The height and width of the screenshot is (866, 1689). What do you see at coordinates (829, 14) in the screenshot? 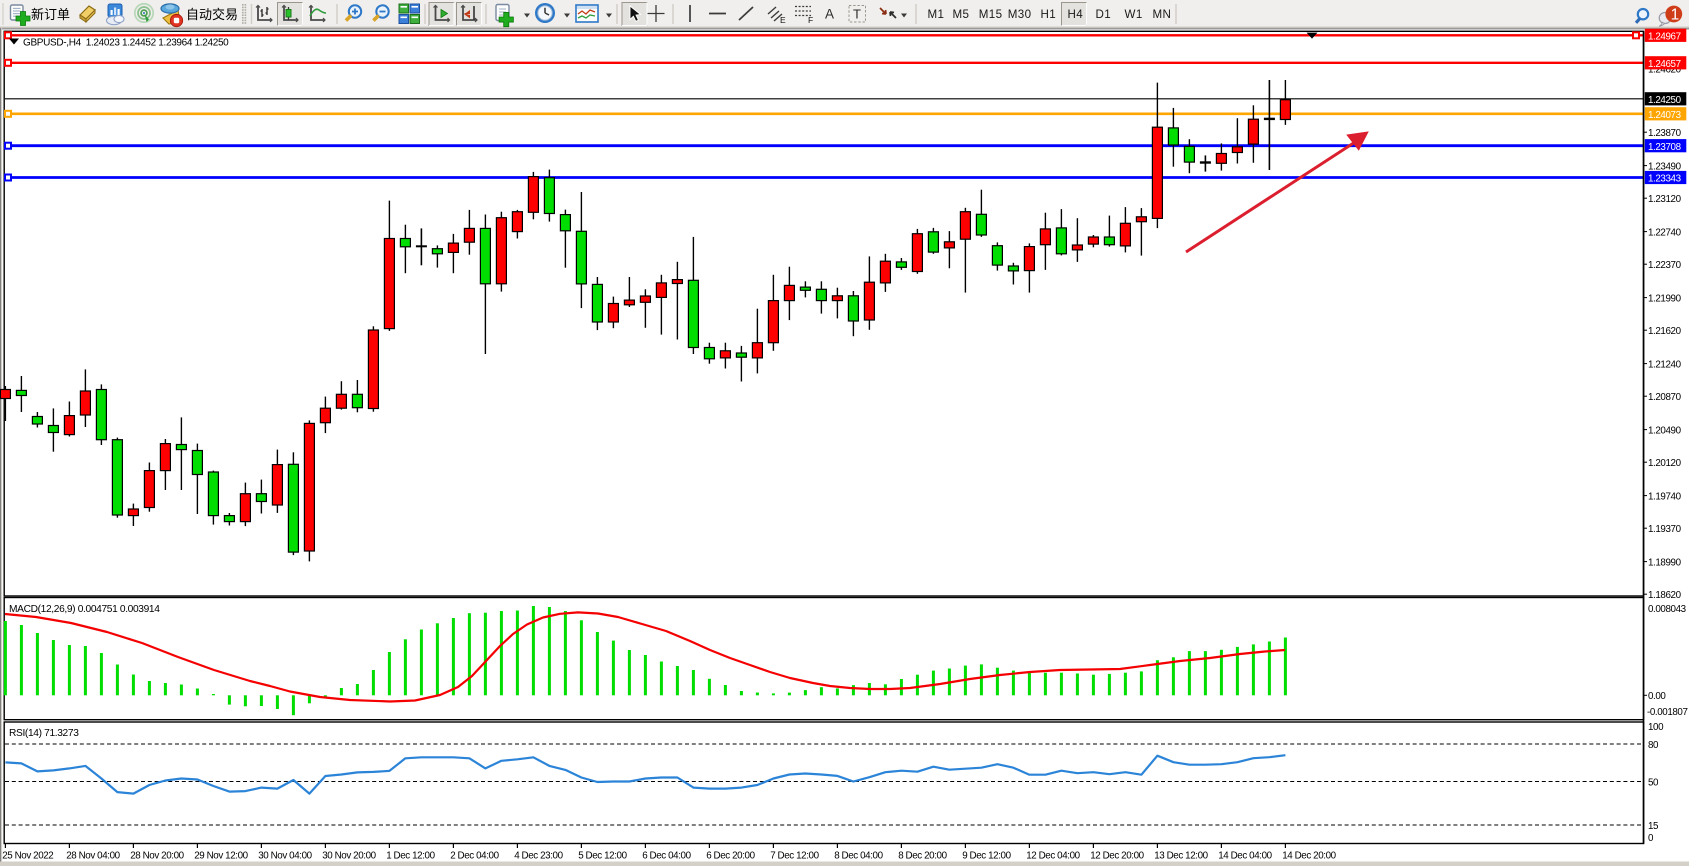
I see `svg-text: A` at bounding box center [829, 14].